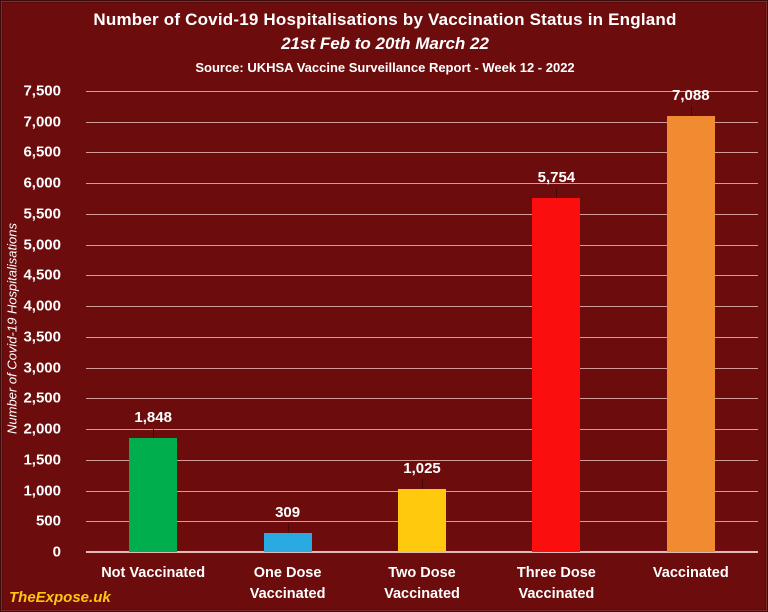  What do you see at coordinates (42, 398) in the screenshot?
I see `y-tick-label: 2,500` at bounding box center [42, 398].